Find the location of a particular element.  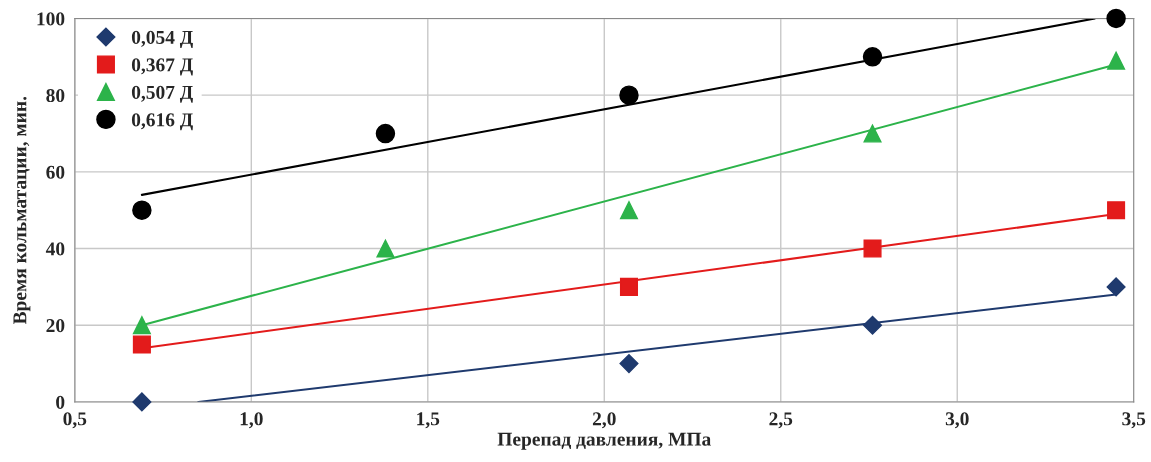

legend-label: 0,367 Д is located at coordinates (162, 67).